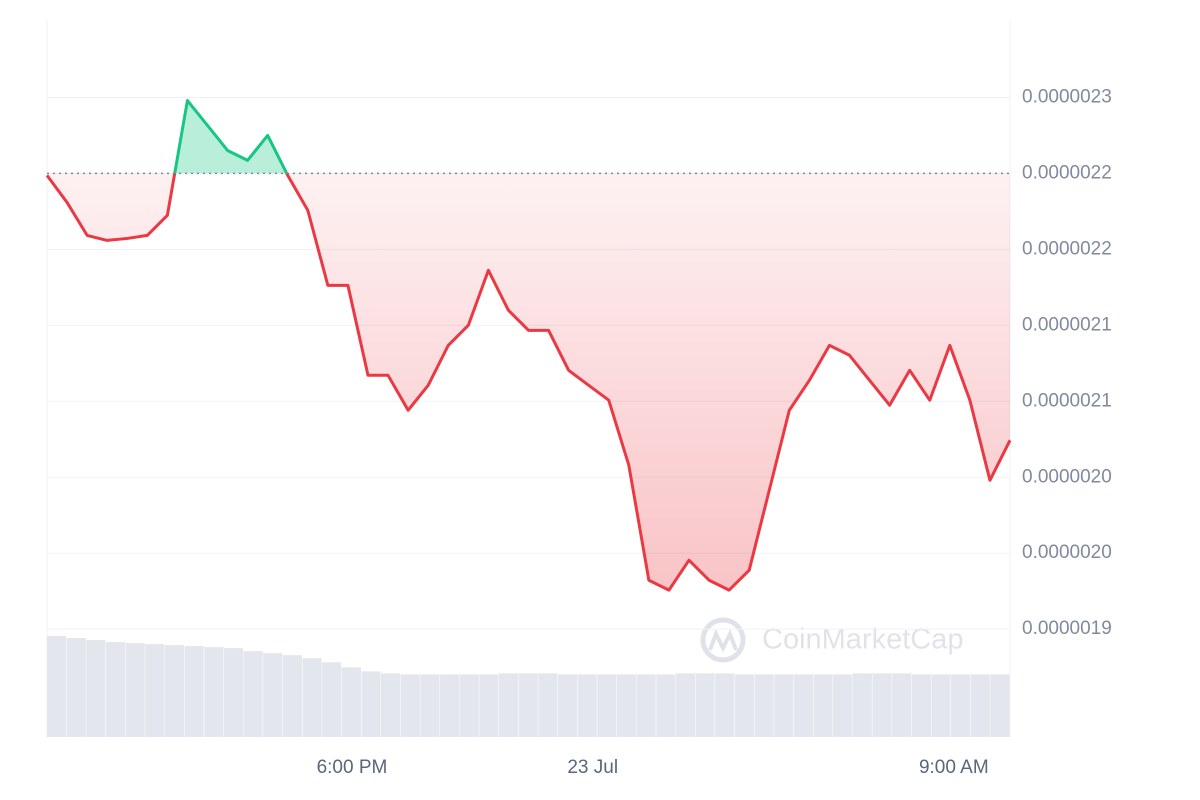 The height and width of the screenshot is (800, 1200). I want to click on x-tick-label: 9:00 AM, so click(954, 767).